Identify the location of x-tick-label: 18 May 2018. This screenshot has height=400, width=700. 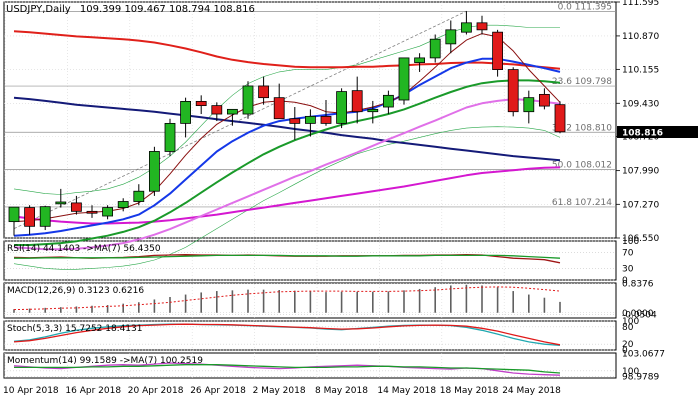
(469, 391).